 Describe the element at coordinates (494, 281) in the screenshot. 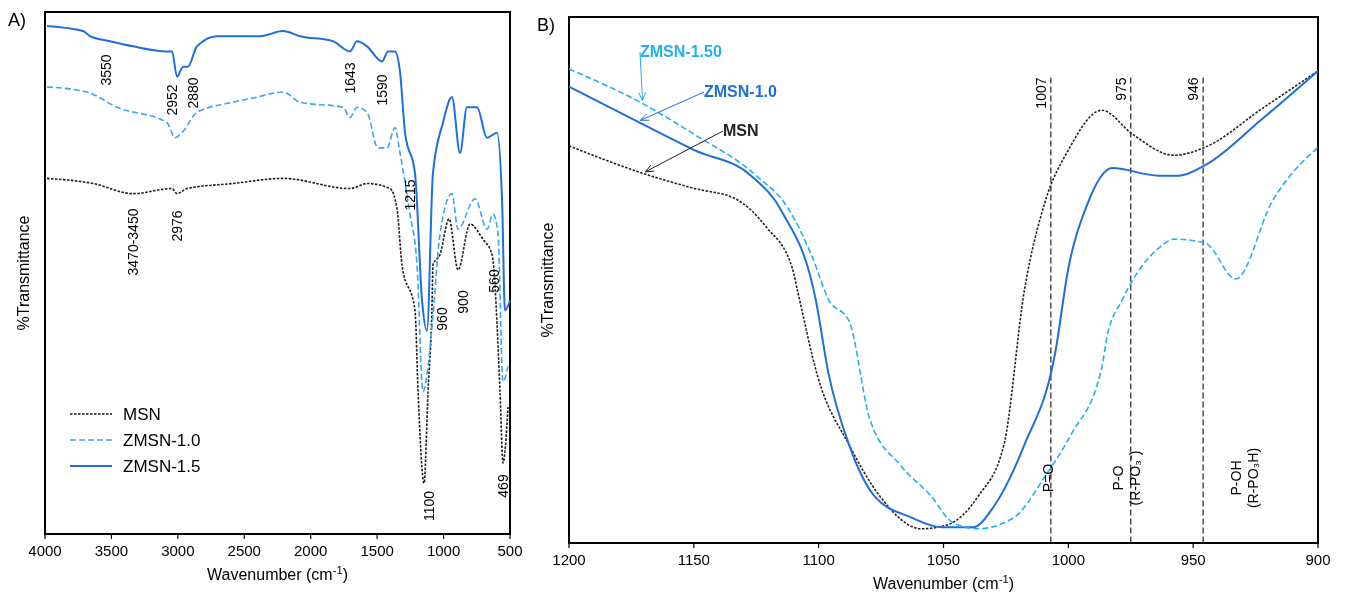

I see `annotation: 560` at that location.